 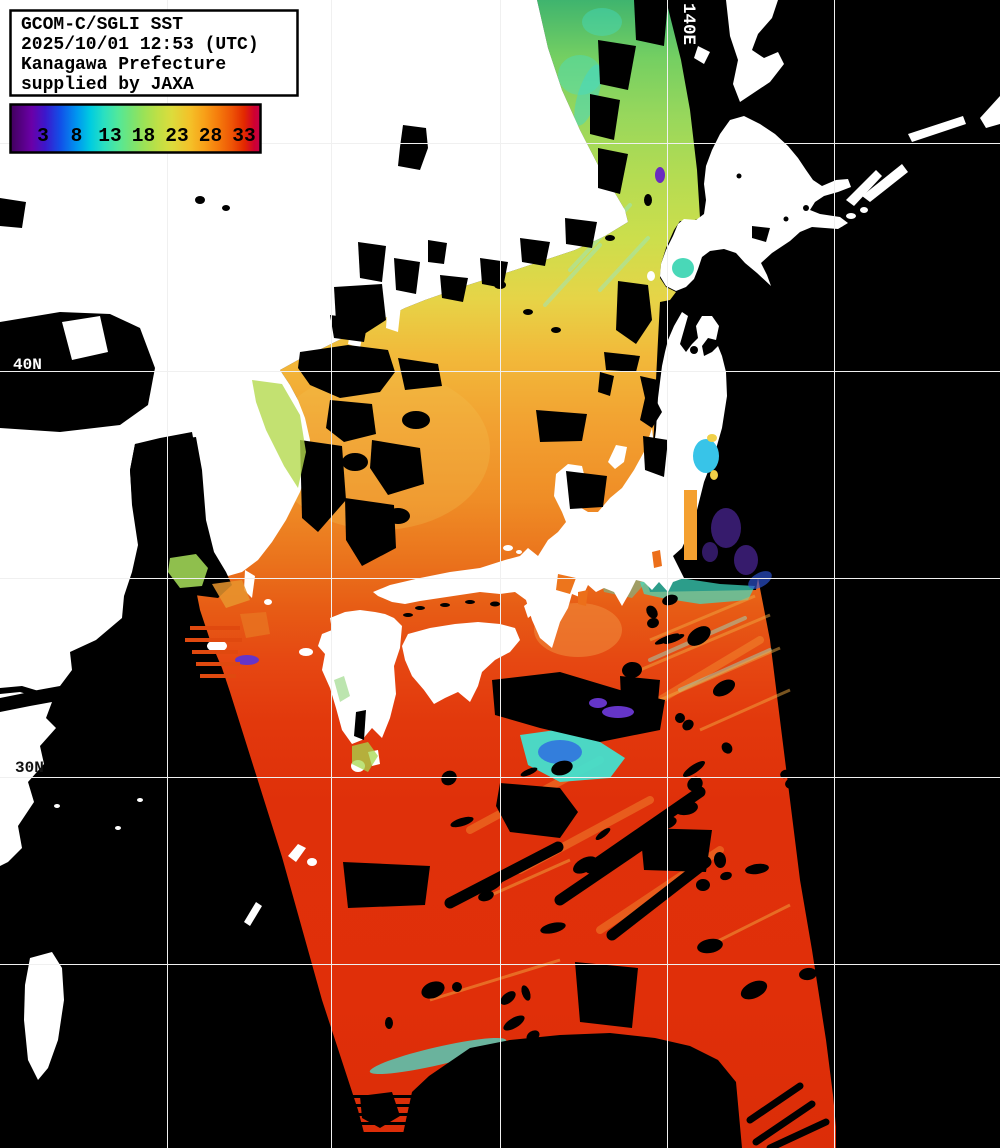 What do you see at coordinates (688, 24) in the screenshot?
I see `svg-text: 140E` at bounding box center [688, 24].